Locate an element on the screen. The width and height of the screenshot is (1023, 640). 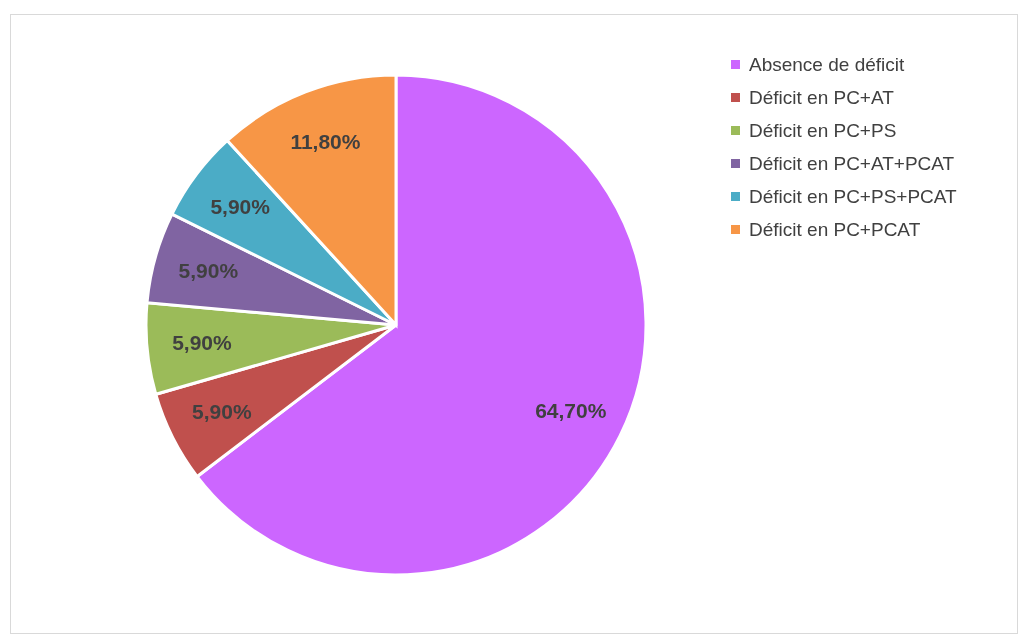
legend-label: Déficit en PC+PCAT is located at coordinates (835, 229).